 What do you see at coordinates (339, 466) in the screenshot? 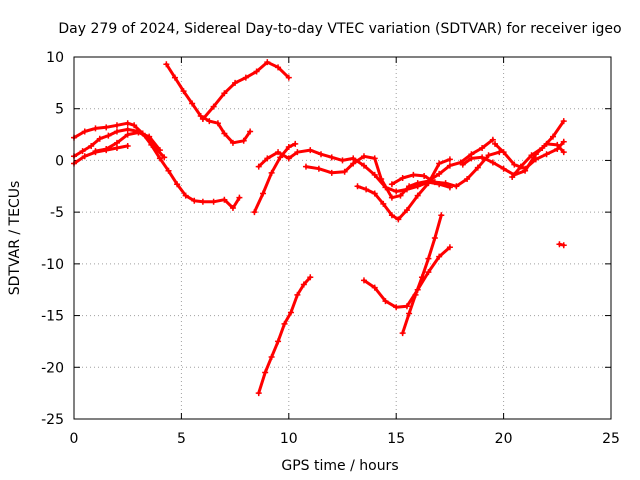
I see `x-axis-label: GPS time / hours` at bounding box center [339, 466].